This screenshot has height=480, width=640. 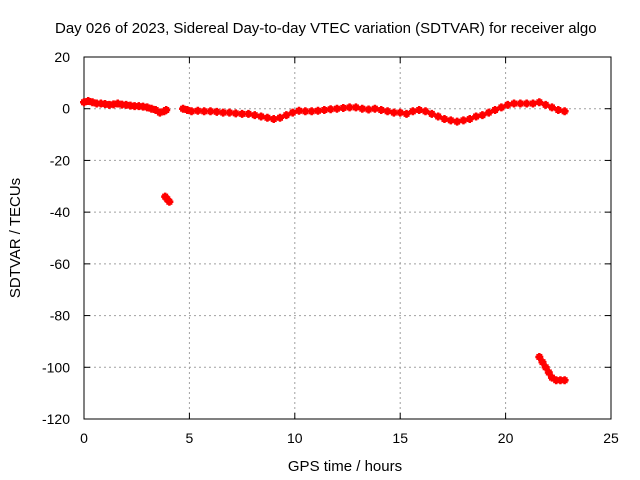 I want to click on y-tick-label: -20, so click(x=60, y=160).